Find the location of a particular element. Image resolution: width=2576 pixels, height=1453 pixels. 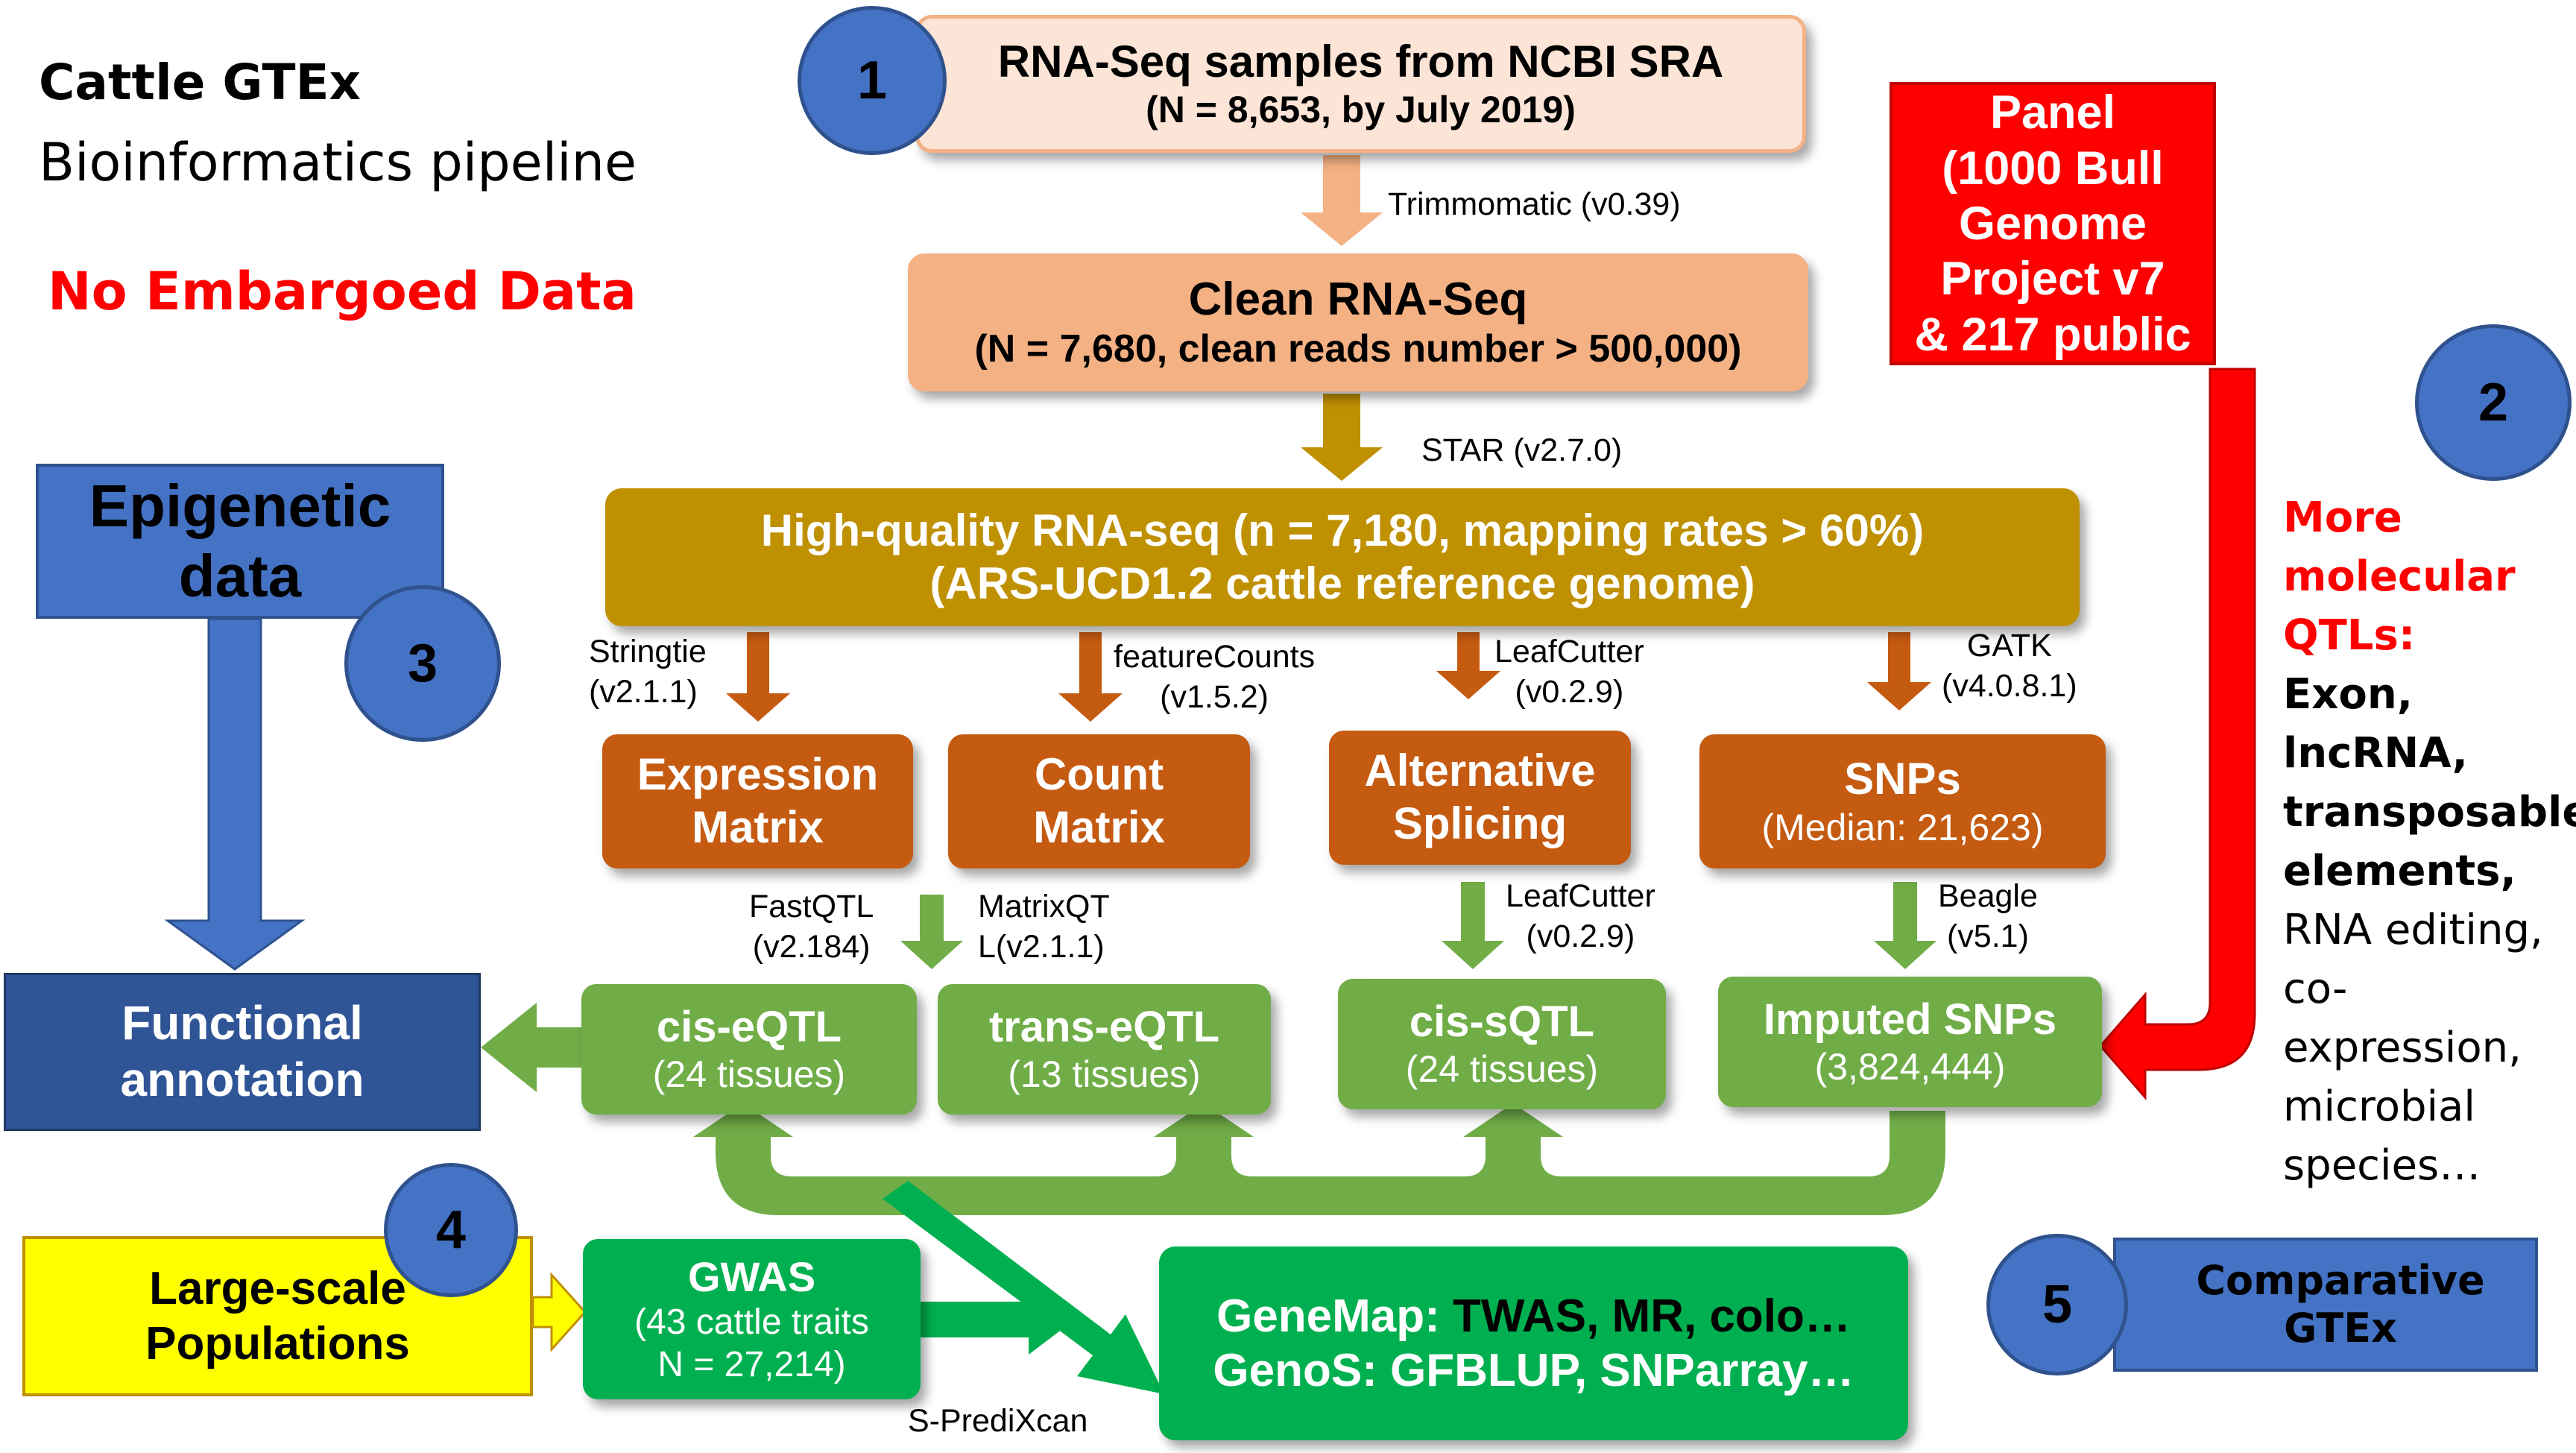

arrow-diagonal-genemap is located at coordinates (1024, 1288).